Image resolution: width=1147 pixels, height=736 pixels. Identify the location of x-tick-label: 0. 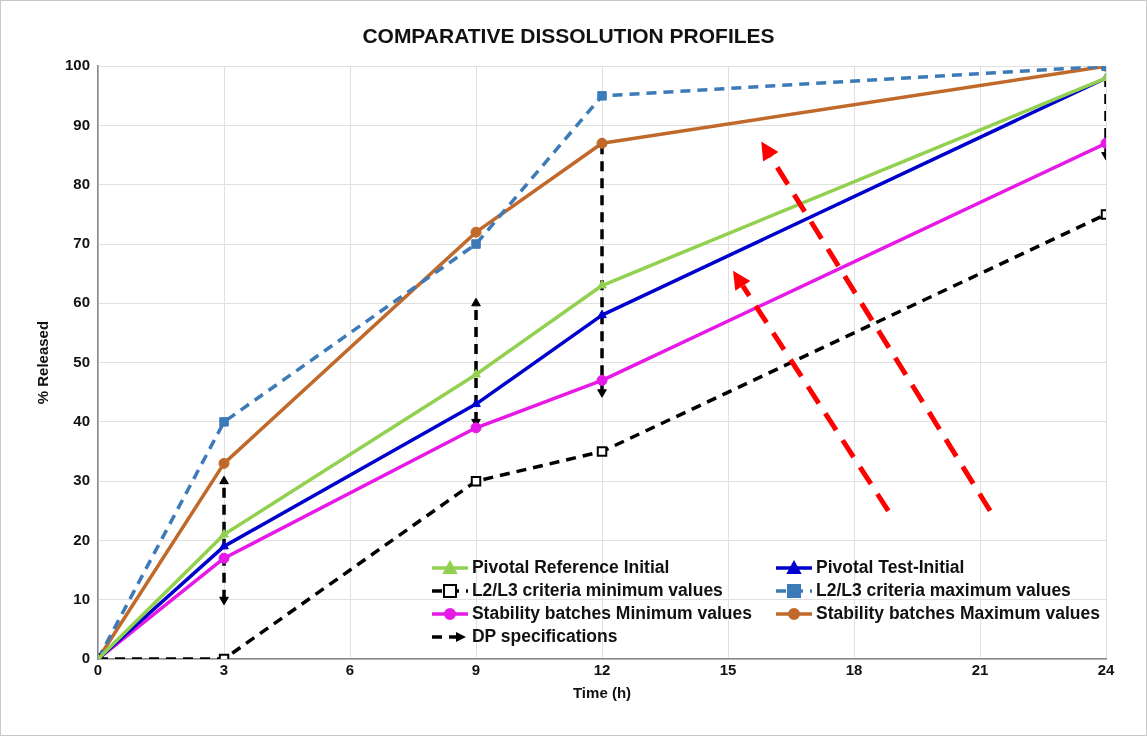
(98, 670).